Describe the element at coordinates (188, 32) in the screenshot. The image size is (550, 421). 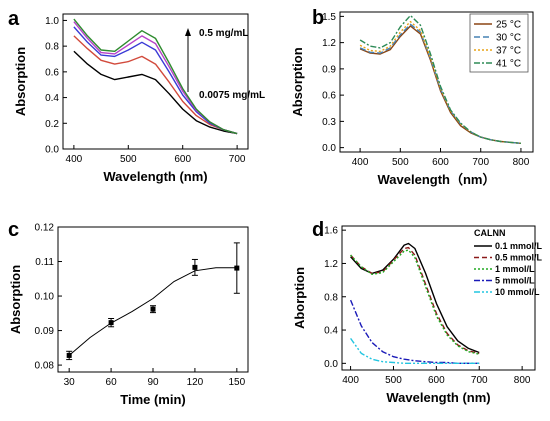
I see `arrow-head` at that location.